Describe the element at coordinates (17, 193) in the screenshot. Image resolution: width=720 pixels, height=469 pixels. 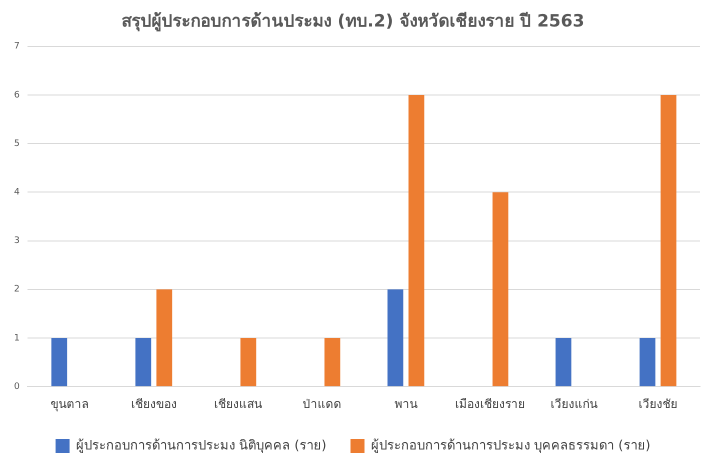
I see `y-tick-label: 4` at that location.